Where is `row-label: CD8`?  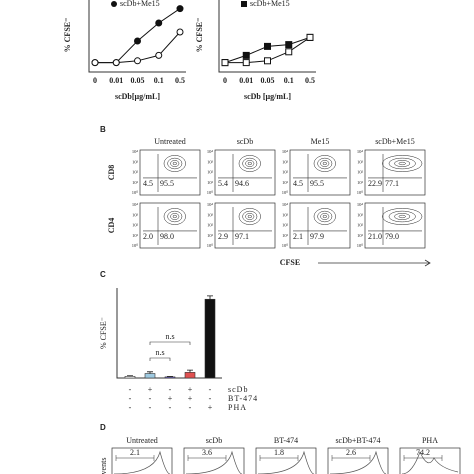
row-label: CD8 is located at coordinates (111, 173).